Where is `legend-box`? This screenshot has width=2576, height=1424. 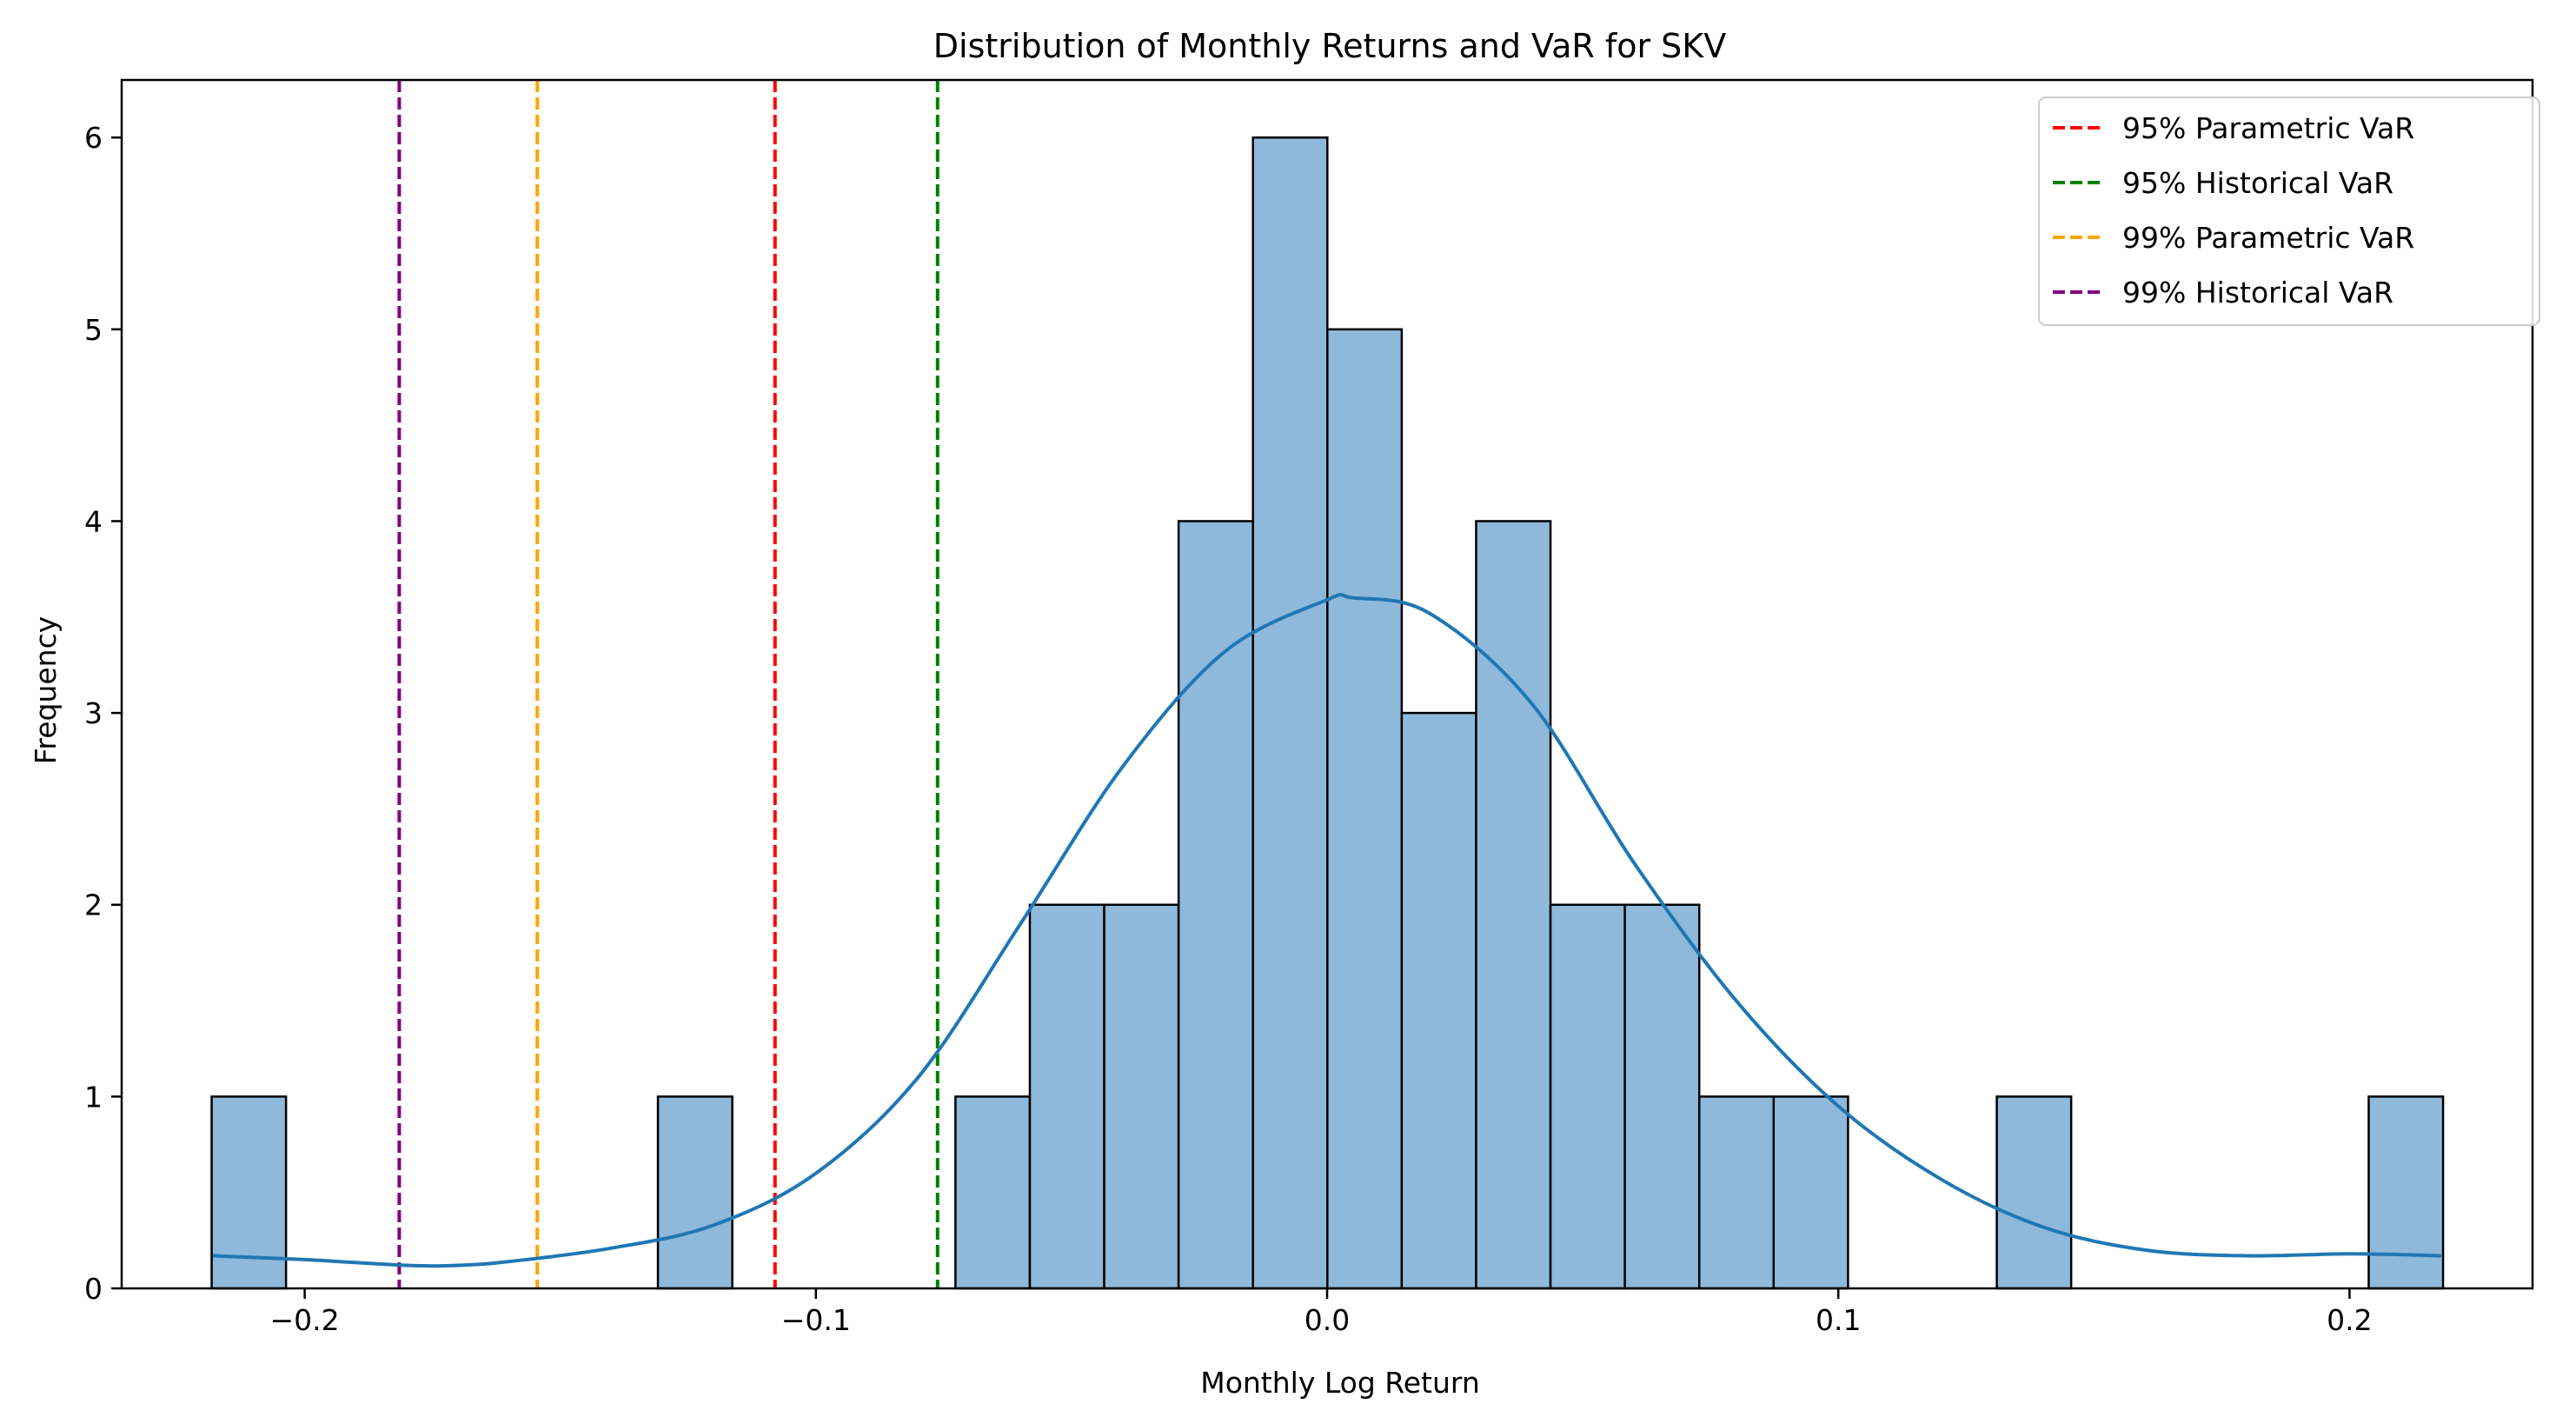
legend-box is located at coordinates (2289, 211).